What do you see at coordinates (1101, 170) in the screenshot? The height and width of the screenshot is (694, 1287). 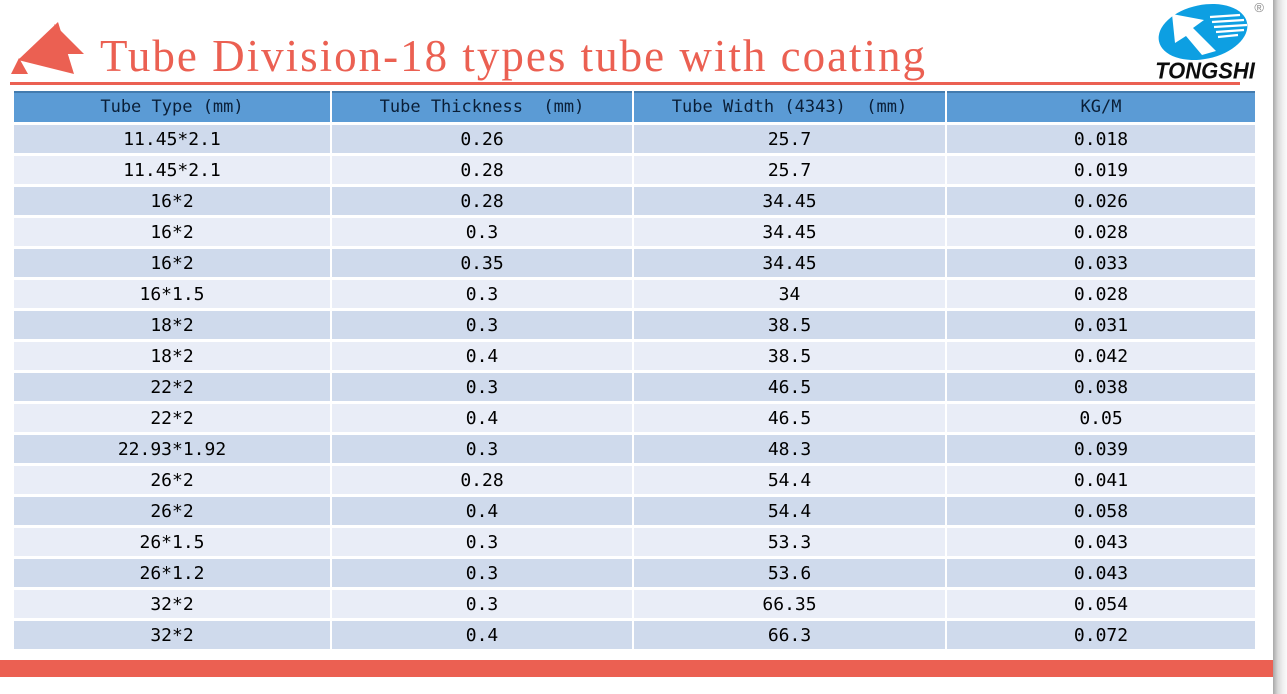 I see `table-cell: 0.019` at bounding box center [1101, 170].